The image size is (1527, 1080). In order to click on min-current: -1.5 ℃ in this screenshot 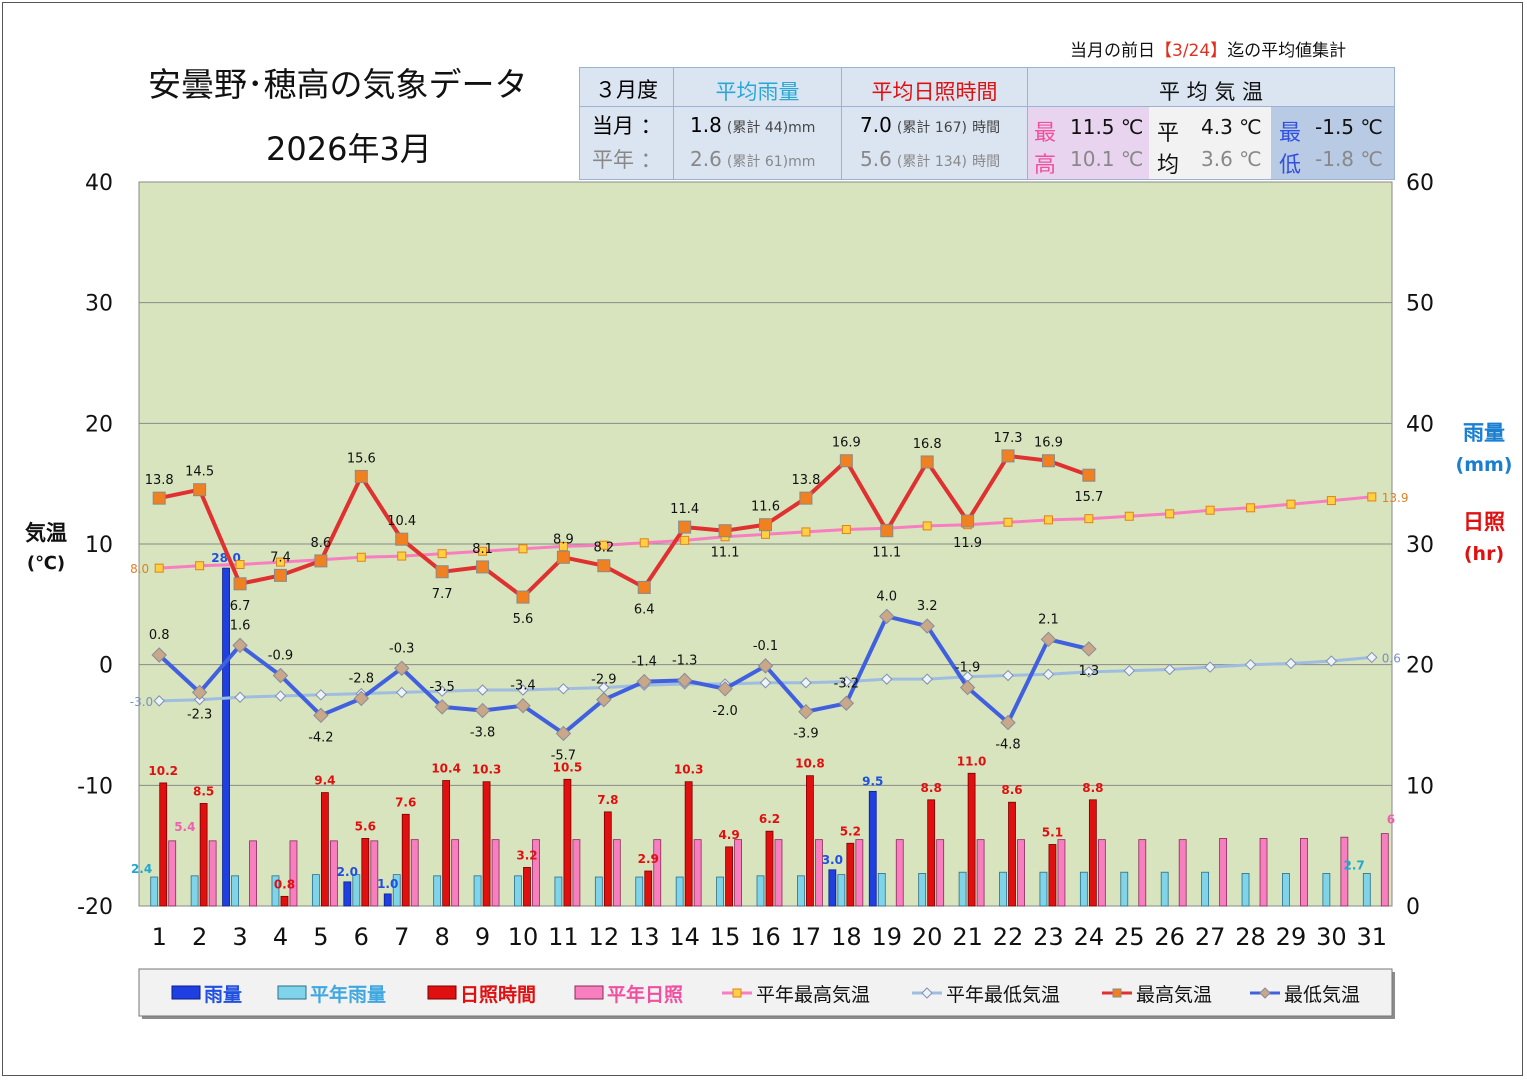, I will do `click(1349, 127)`.